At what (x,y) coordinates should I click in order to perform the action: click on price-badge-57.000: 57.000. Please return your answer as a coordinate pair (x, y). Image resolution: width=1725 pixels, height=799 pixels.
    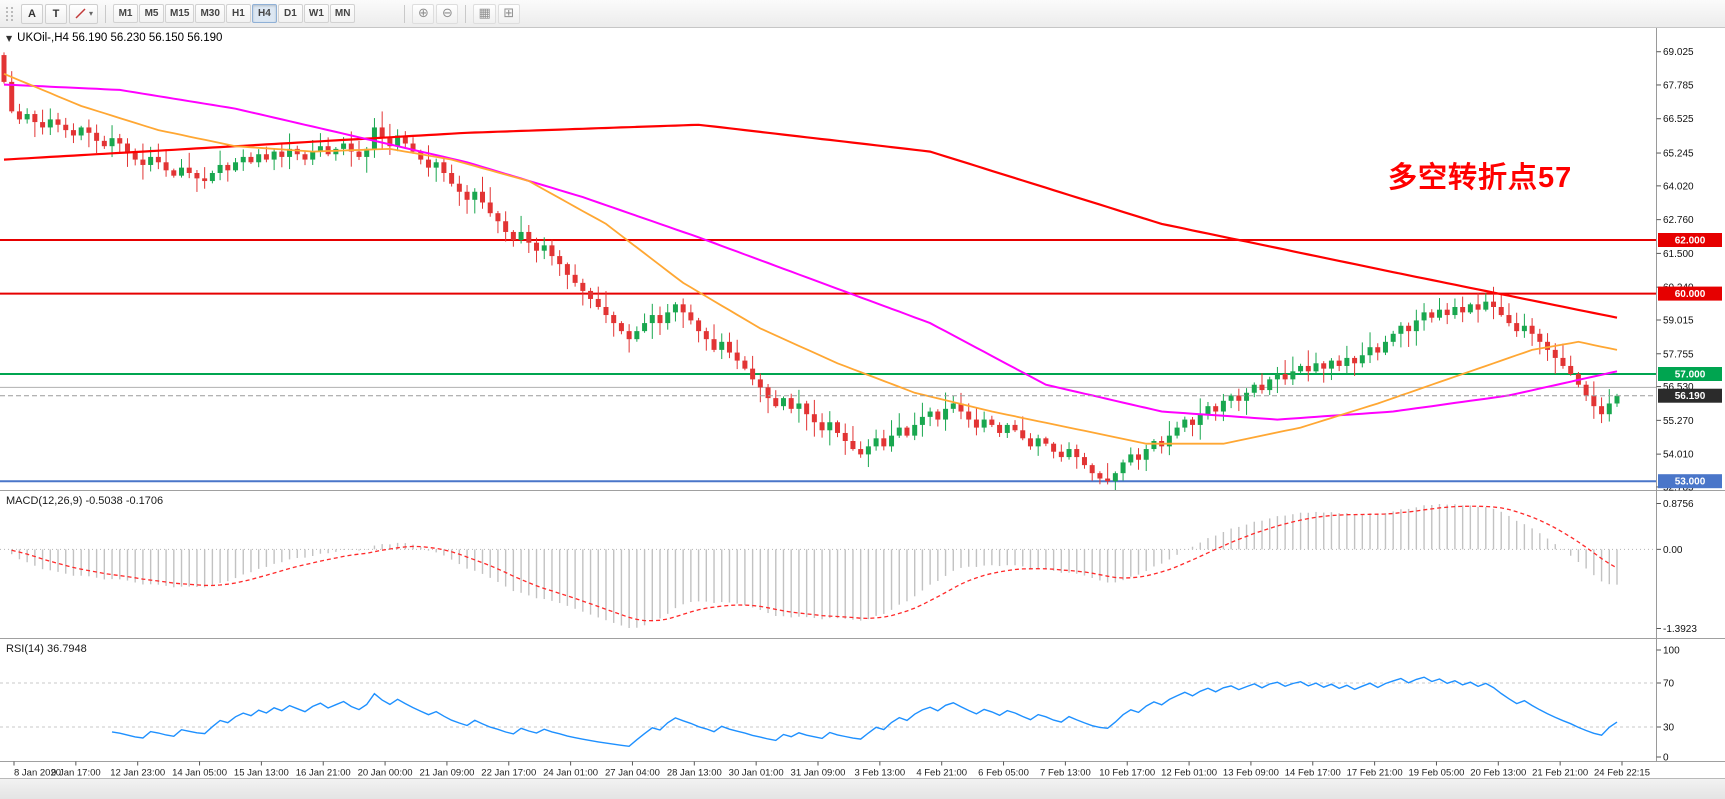
    Looking at the image, I should click on (1690, 374).